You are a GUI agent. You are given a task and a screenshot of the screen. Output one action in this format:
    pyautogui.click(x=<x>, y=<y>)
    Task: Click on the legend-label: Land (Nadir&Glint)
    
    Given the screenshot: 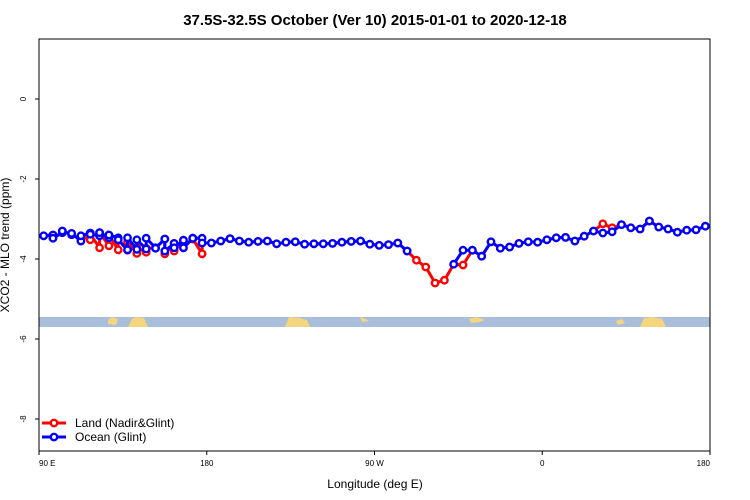 What is the action you would take?
    pyautogui.click(x=124, y=423)
    